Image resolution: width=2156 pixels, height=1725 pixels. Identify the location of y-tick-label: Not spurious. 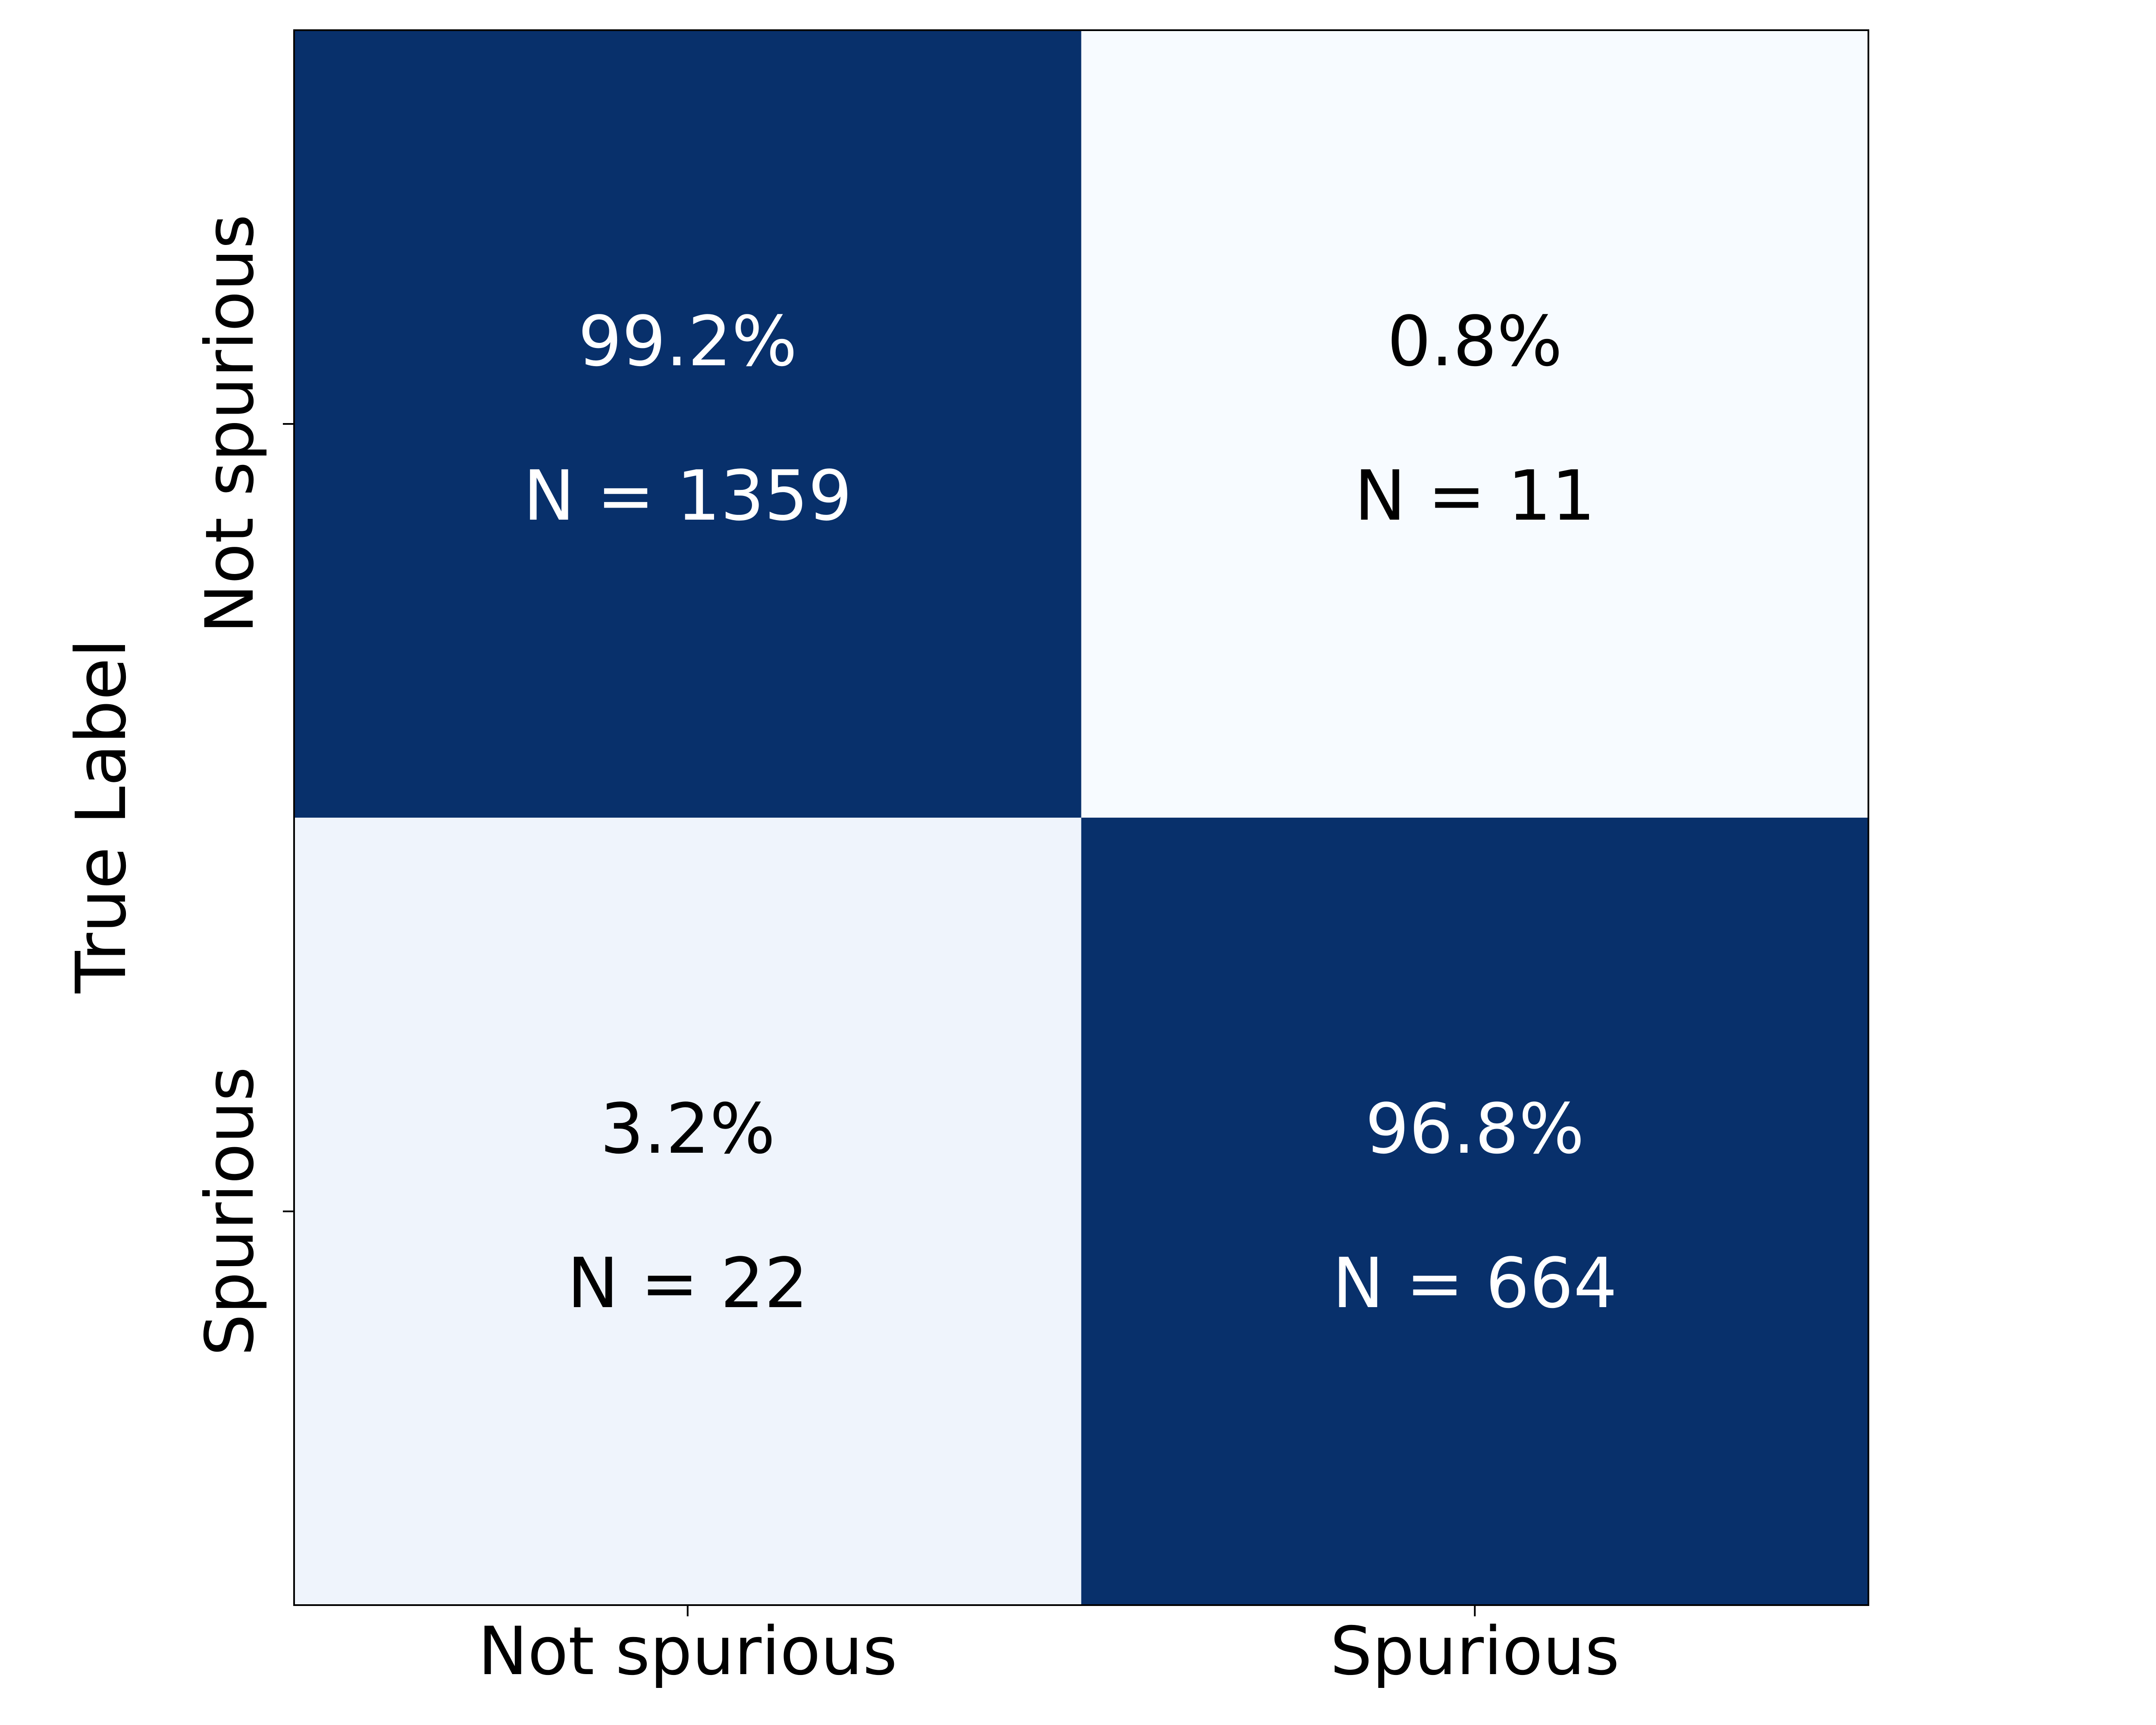
(230, 424).